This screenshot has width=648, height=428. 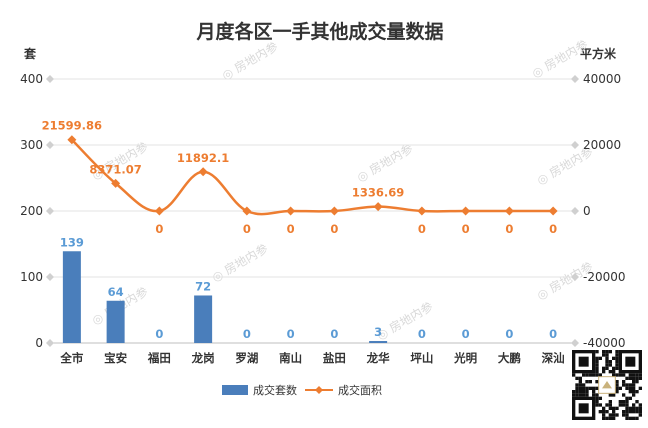 What do you see at coordinates (30, 53) in the screenshot?
I see `left-axis-unit: 套` at bounding box center [30, 53].